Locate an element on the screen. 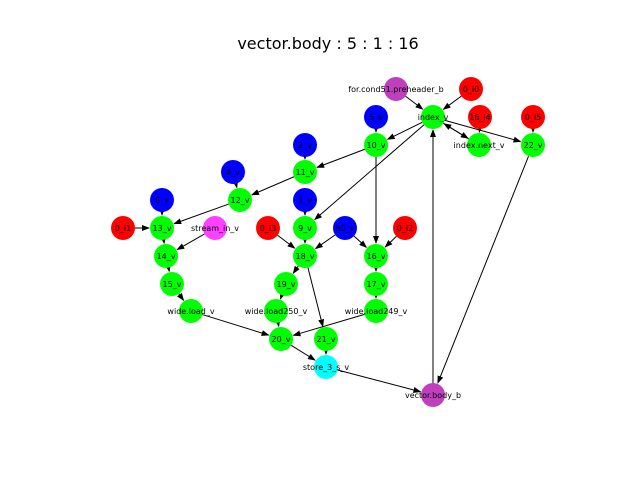 The width and height of the screenshot is (640, 480). node-5_v: 5_v is located at coordinates (376, 117).